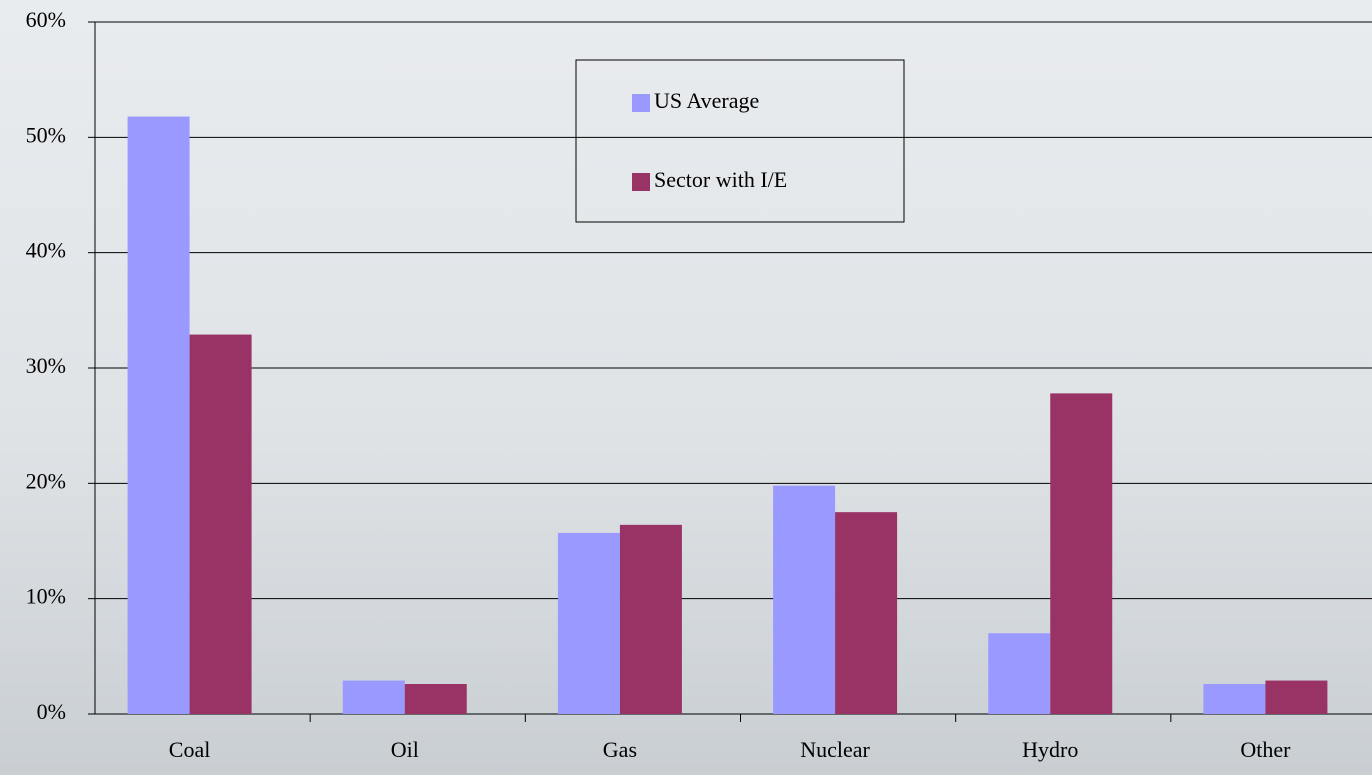 The image size is (1372, 775). Describe the element at coordinates (1050, 749) in the screenshot. I see `x-tick-label: Hydro` at that location.